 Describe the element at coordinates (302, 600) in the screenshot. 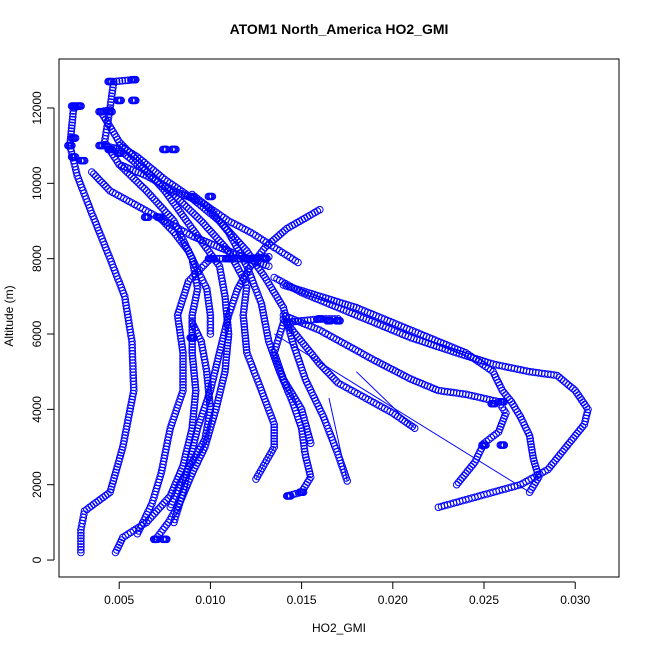

I see `x-tick-label: 0.015` at that location.